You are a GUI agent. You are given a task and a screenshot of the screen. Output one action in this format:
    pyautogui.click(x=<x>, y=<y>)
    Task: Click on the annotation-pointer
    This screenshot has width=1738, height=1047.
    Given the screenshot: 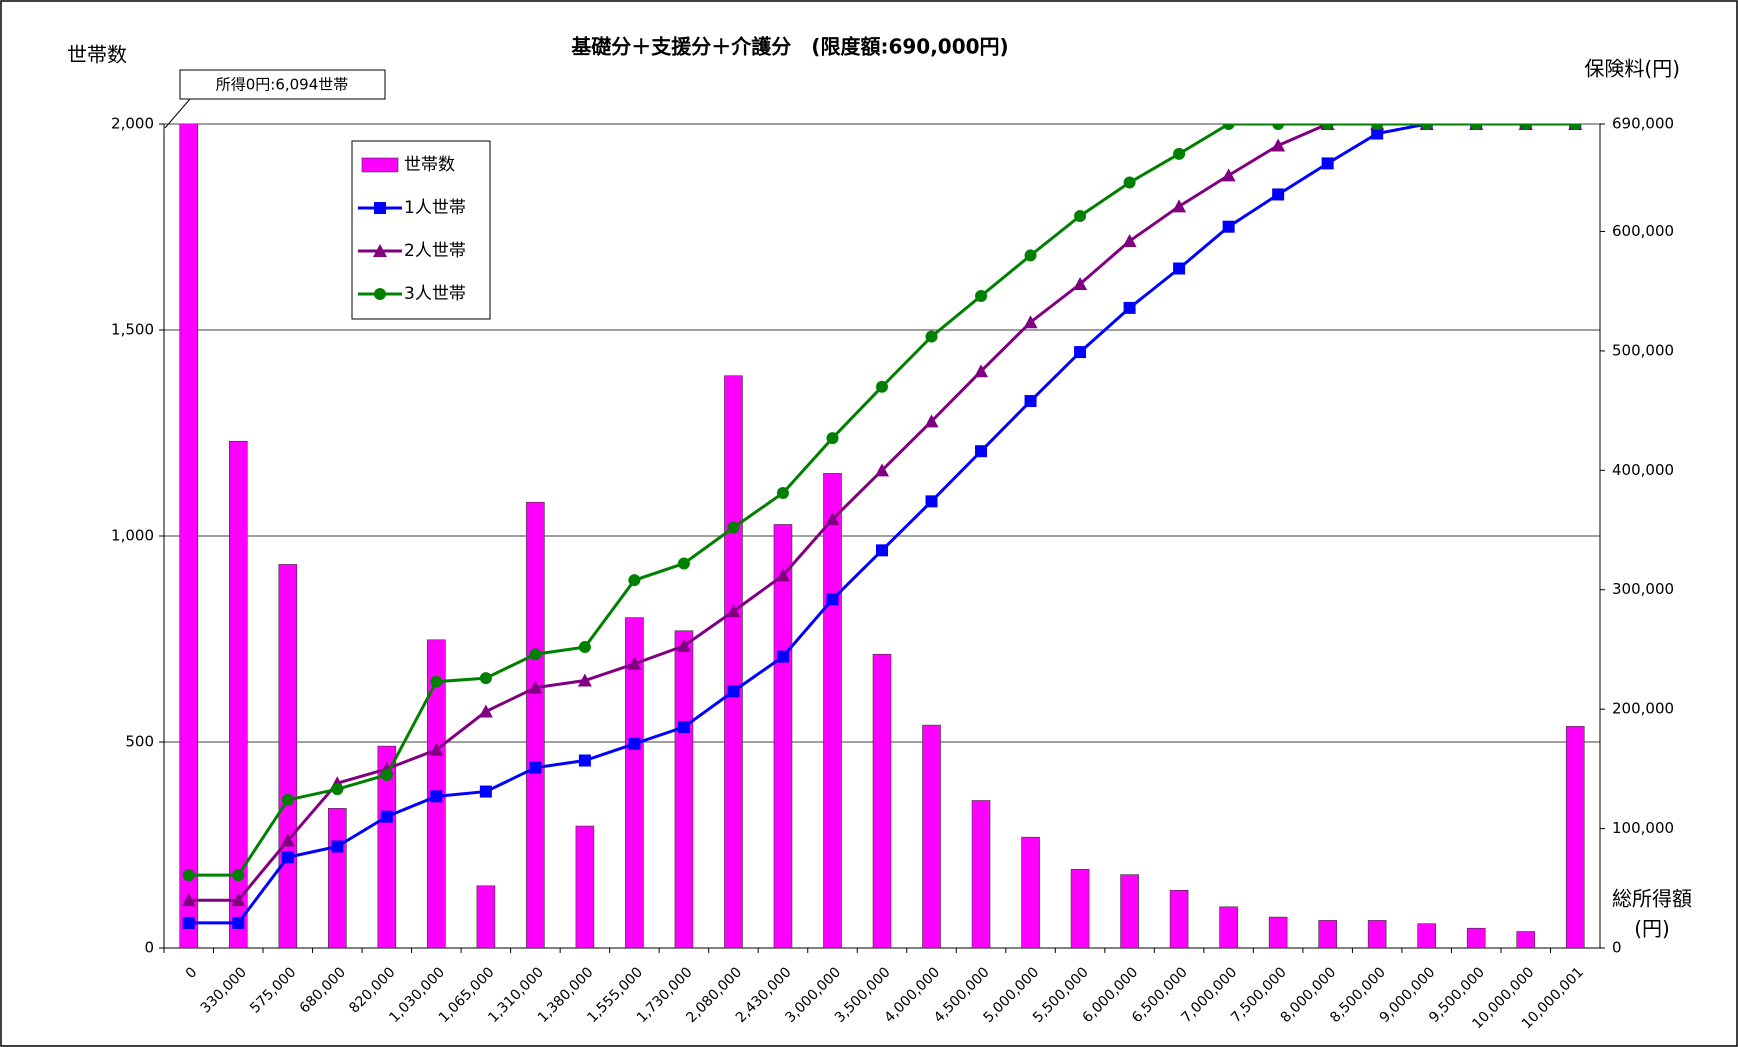 What is the action you would take?
    pyautogui.click(x=177, y=113)
    